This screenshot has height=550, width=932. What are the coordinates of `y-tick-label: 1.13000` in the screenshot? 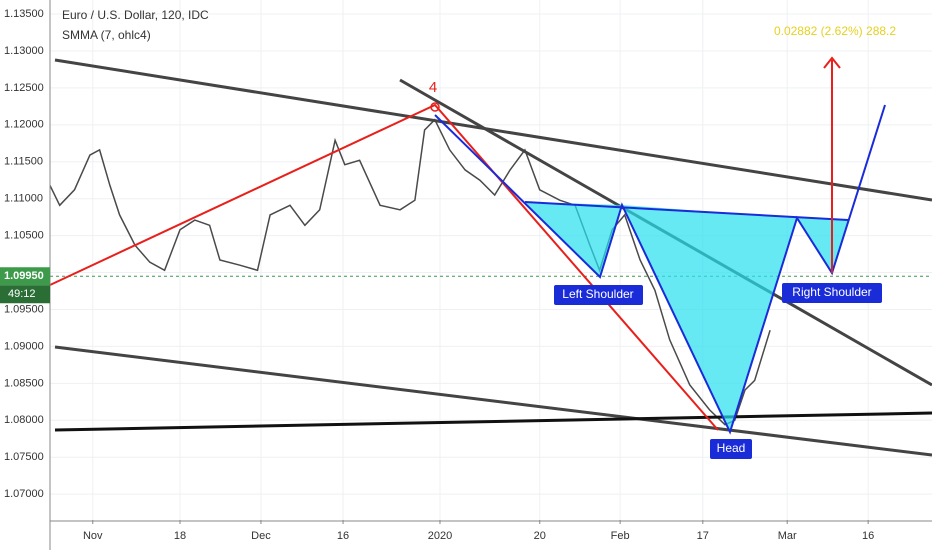 It's located at (24, 51).